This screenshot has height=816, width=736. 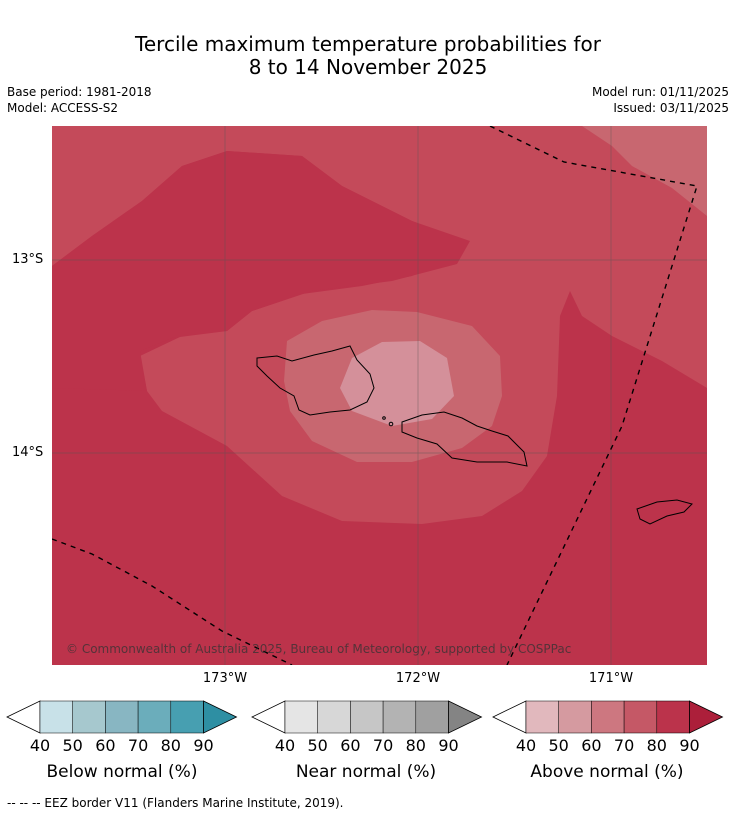 What do you see at coordinates (464, 439) in the screenshot?
I see `island-upolu` at bounding box center [464, 439].